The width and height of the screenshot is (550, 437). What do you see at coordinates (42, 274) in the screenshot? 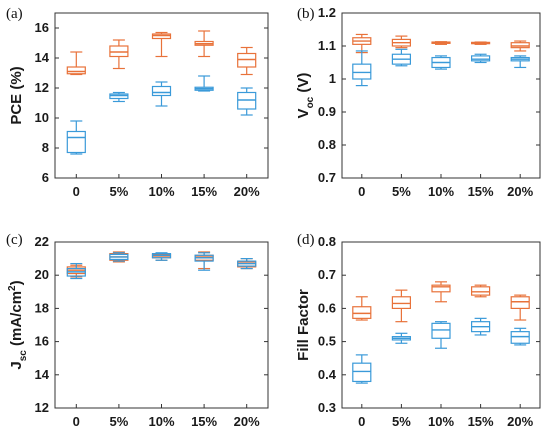
I see `y-tick-label: 20` at bounding box center [42, 274].